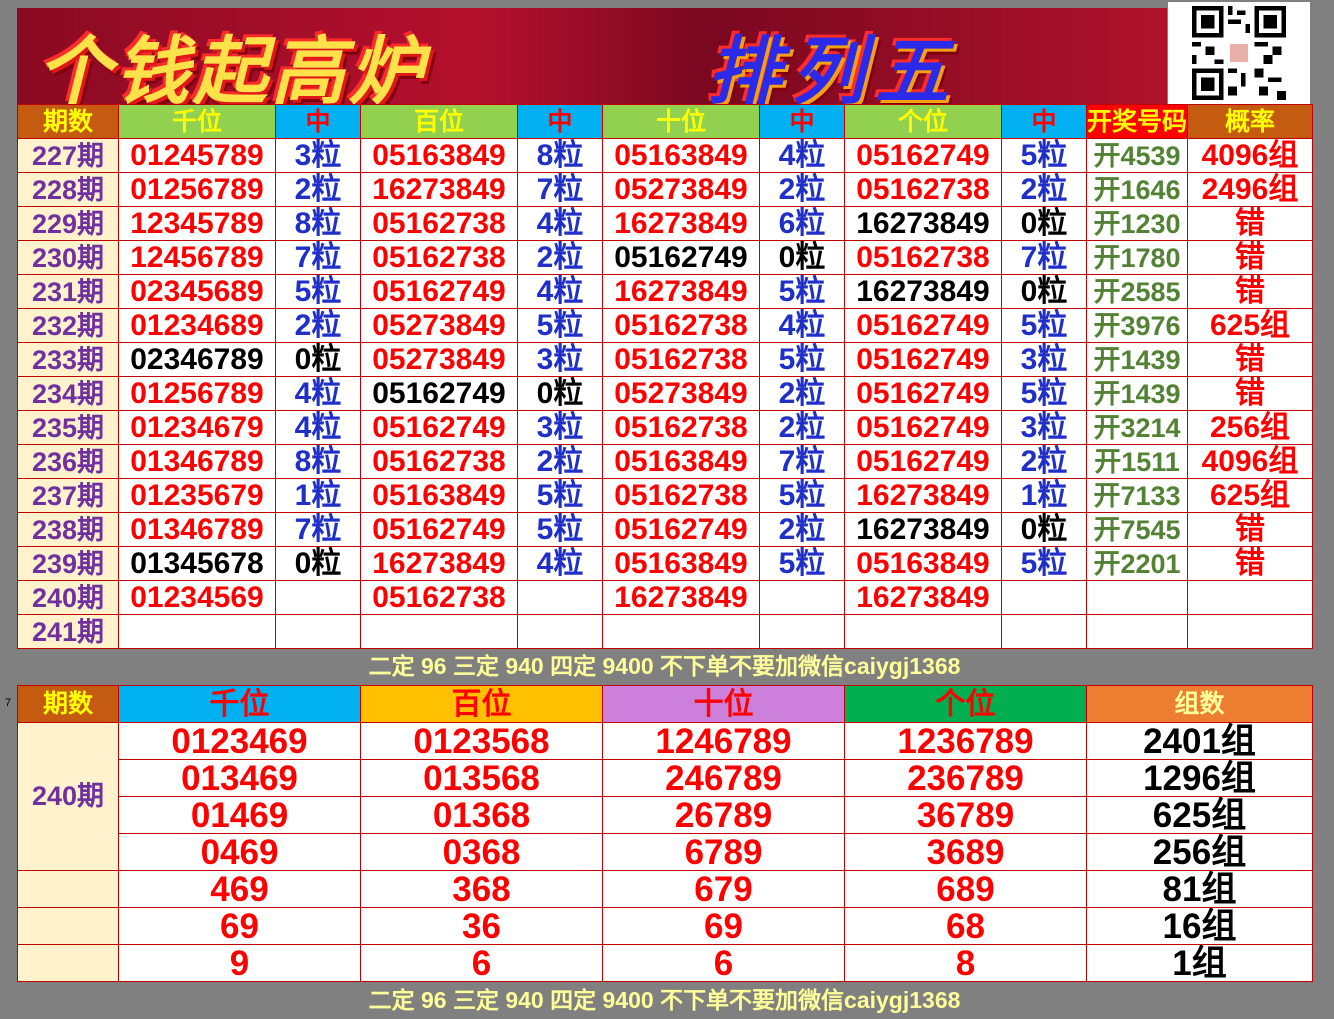 The width and height of the screenshot is (1334, 1019). What do you see at coordinates (197, 223) in the screenshot?
I see `prediction-number-cell: 12345789` at bounding box center [197, 223].